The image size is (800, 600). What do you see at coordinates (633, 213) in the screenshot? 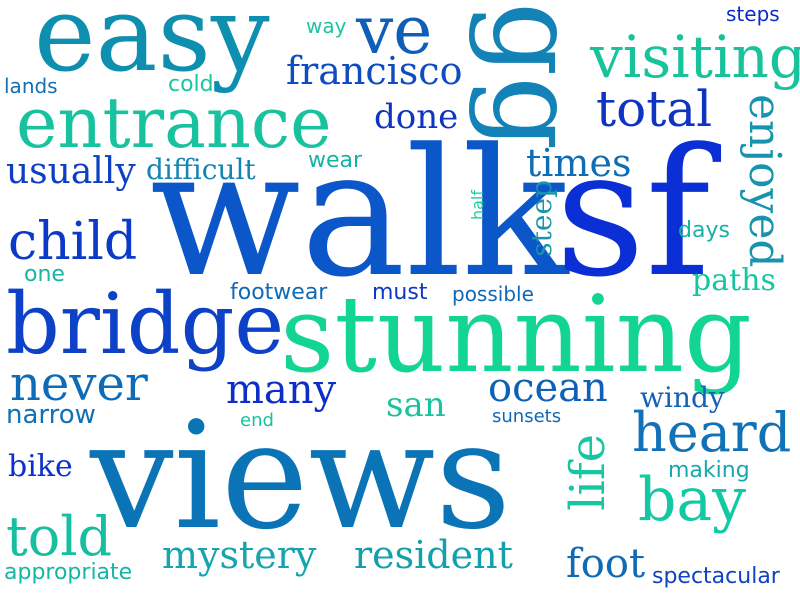
I see `word-sf: sf` at bounding box center [633, 213].